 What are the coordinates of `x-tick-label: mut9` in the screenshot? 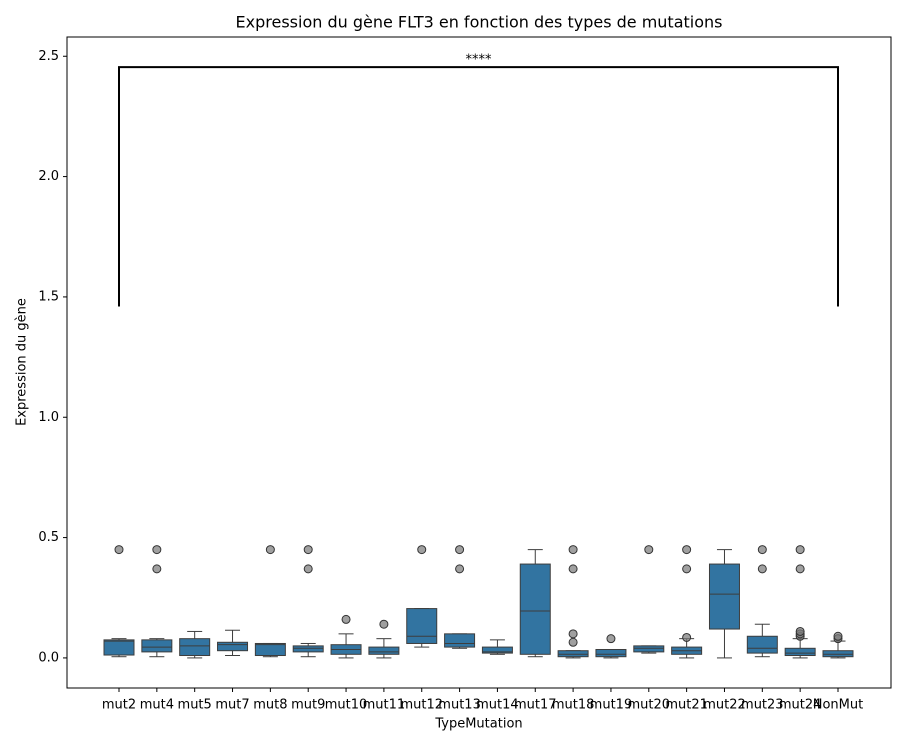 It's located at (308, 705).